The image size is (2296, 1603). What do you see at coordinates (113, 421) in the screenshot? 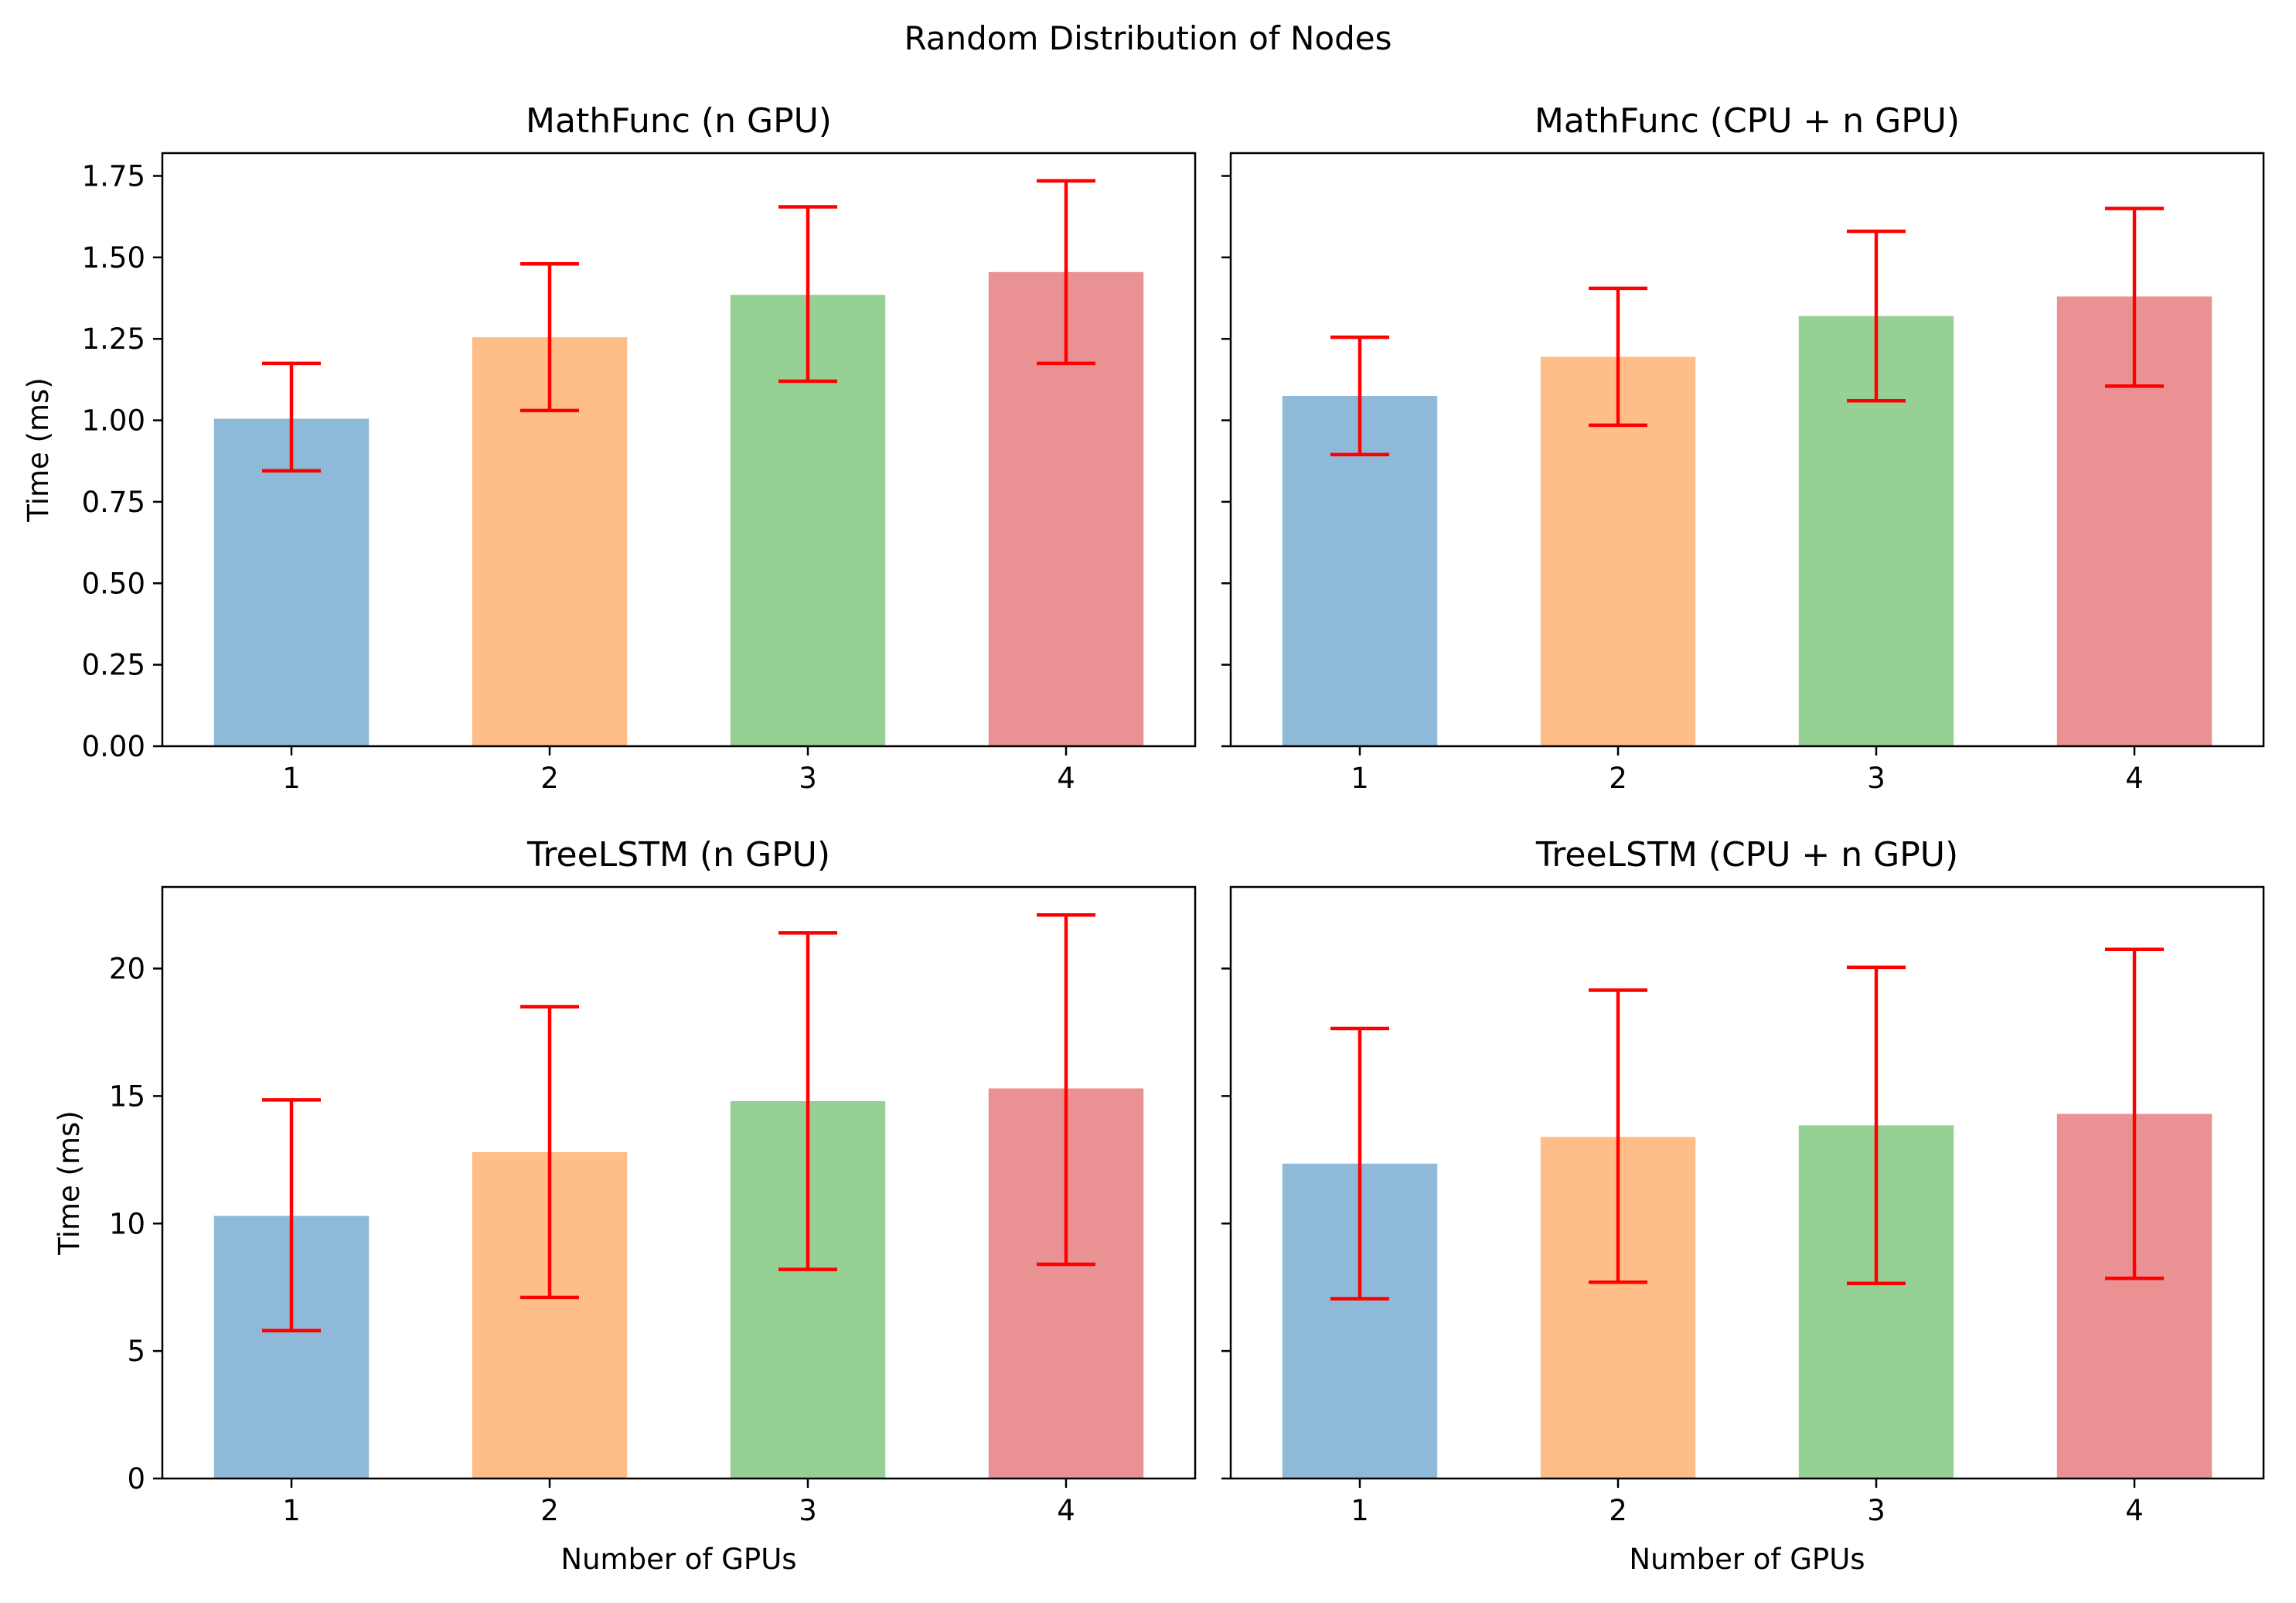
I see `mathfunc-gpu-ytick-label: 1.00` at bounding box center [113, 421].